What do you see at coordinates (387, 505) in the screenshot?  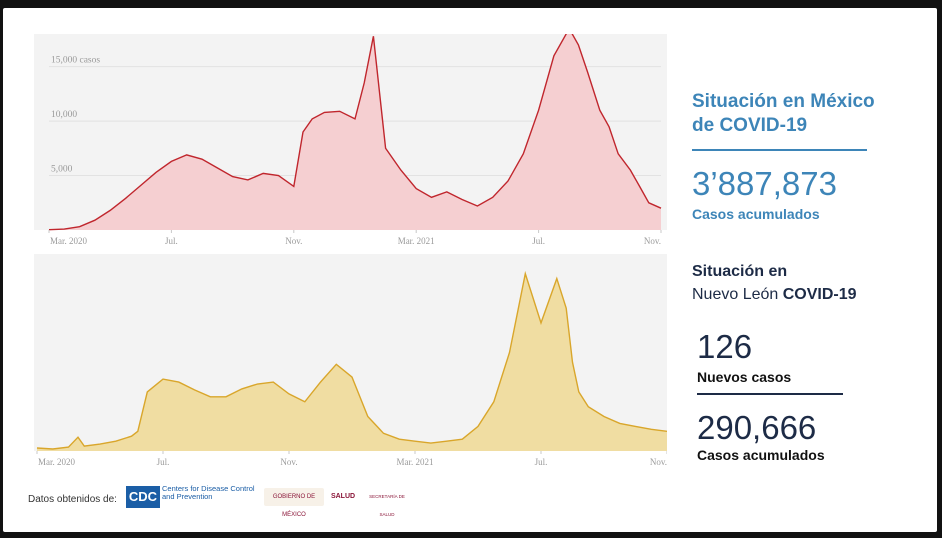 I see `secretaria-salud-logo: SECRETARÍA DE SALUD` at bounding box center [387, 505].